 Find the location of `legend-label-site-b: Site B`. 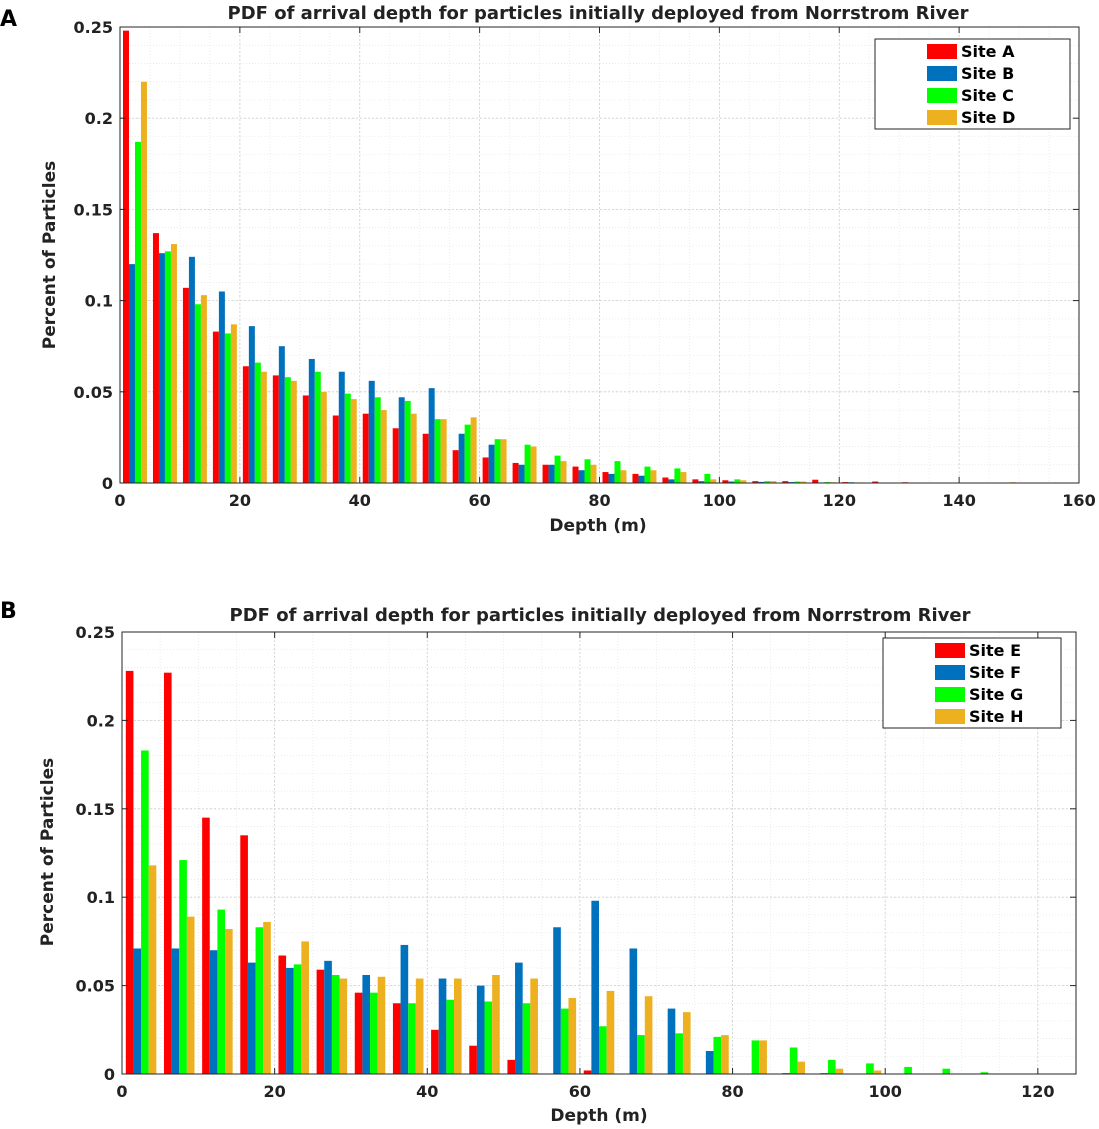

legend-label-site-b: Site B is located at coordinates (987, 73).